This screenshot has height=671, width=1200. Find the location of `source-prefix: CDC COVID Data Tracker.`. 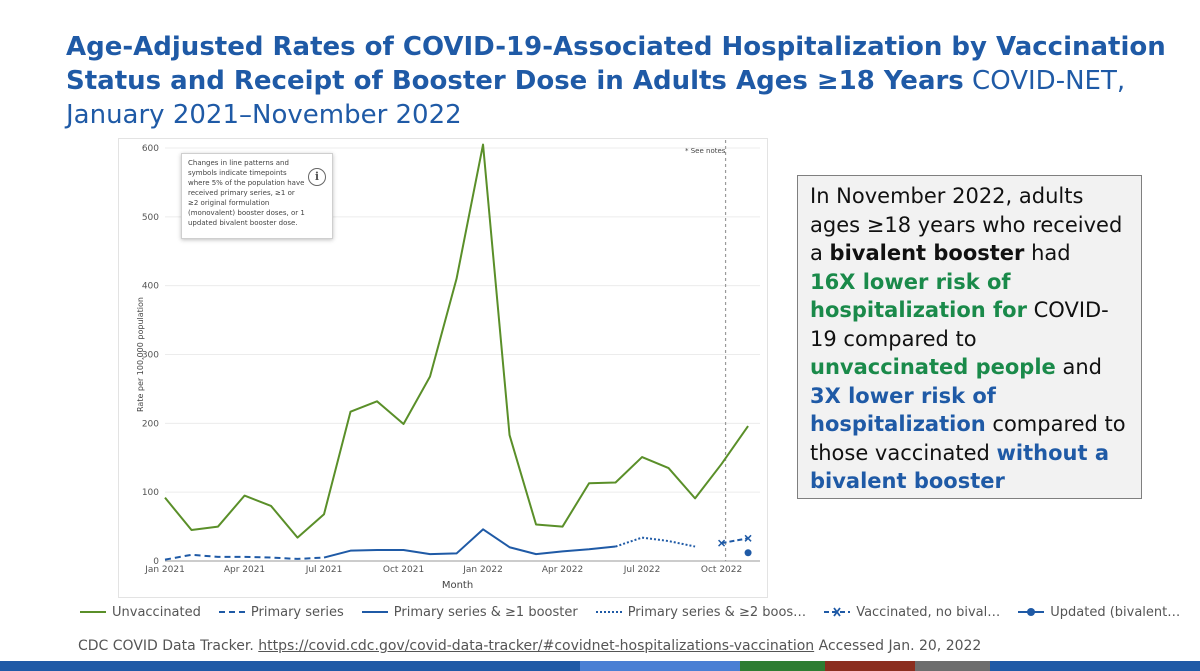

source-prefix: CDC COVID Data Tracker. is located at coordinates (168, 646).